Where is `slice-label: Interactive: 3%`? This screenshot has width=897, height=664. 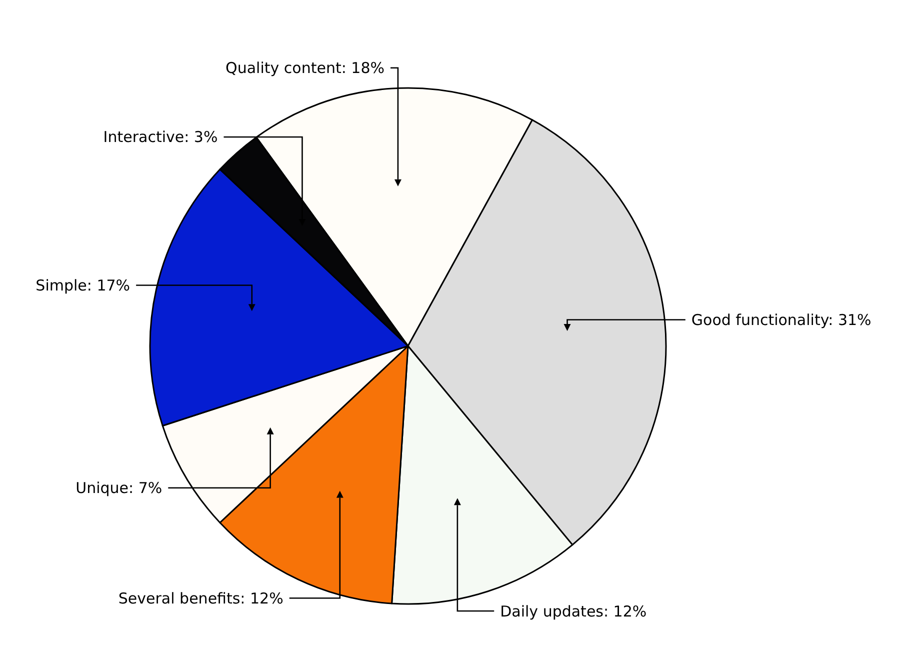
slice-label: Interactive: 3% is located at coordinates (160, 137).